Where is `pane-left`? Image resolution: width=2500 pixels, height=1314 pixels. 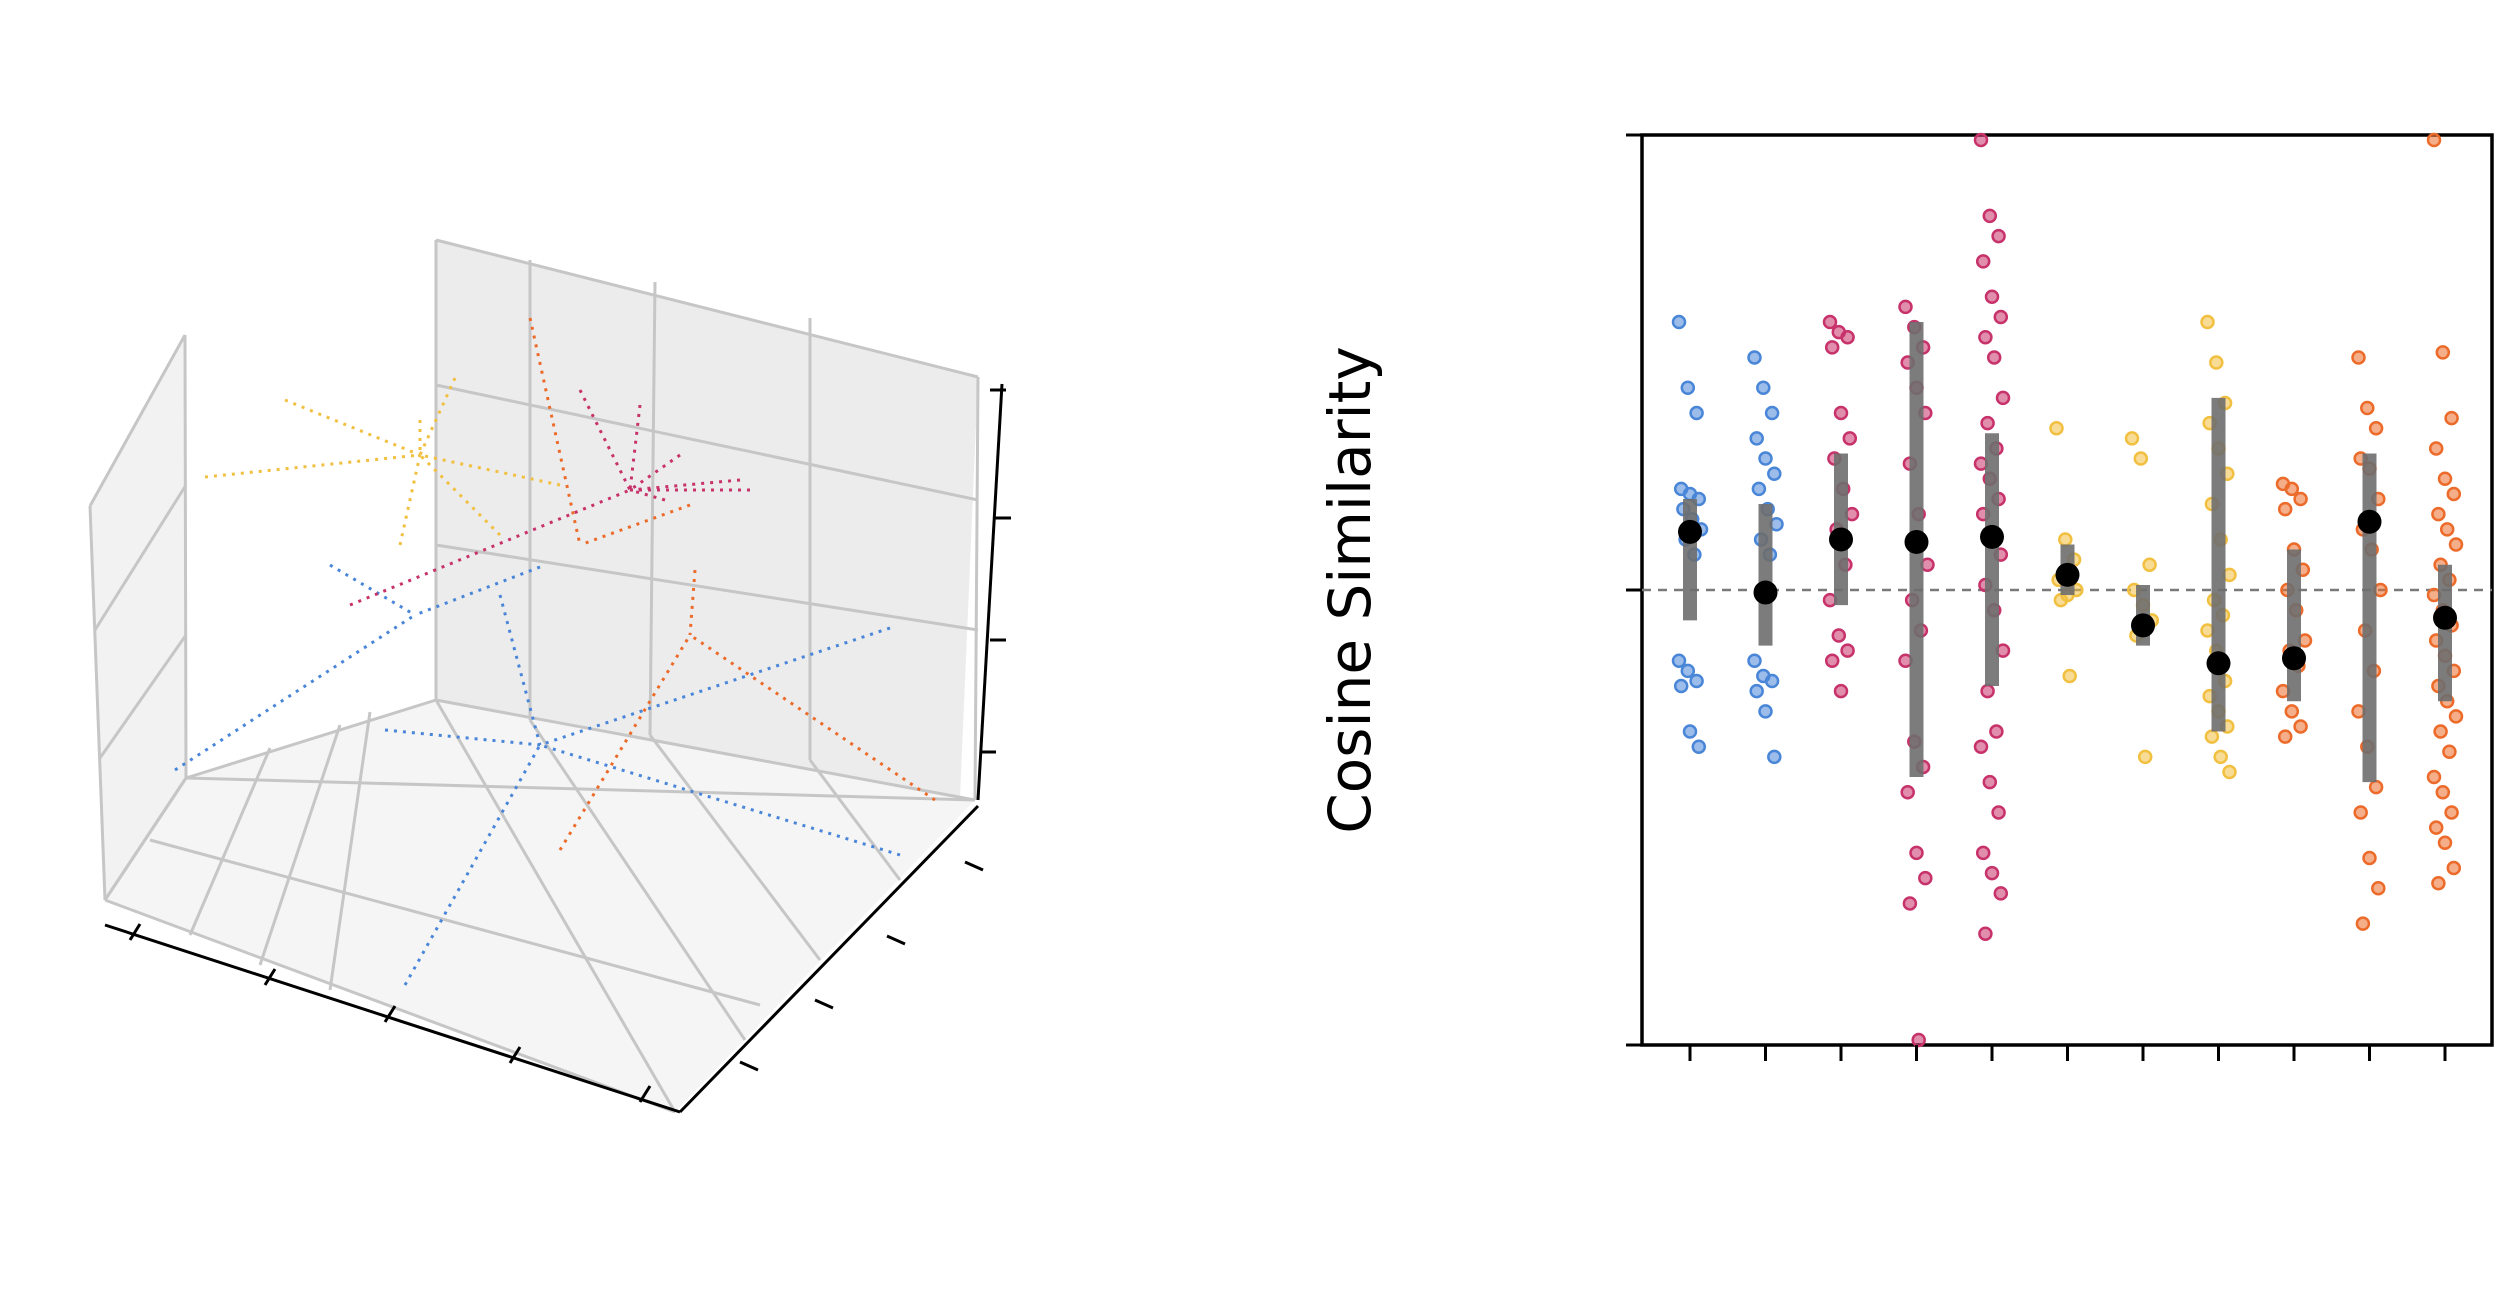 pane-left is located at coordinates (138, 617).